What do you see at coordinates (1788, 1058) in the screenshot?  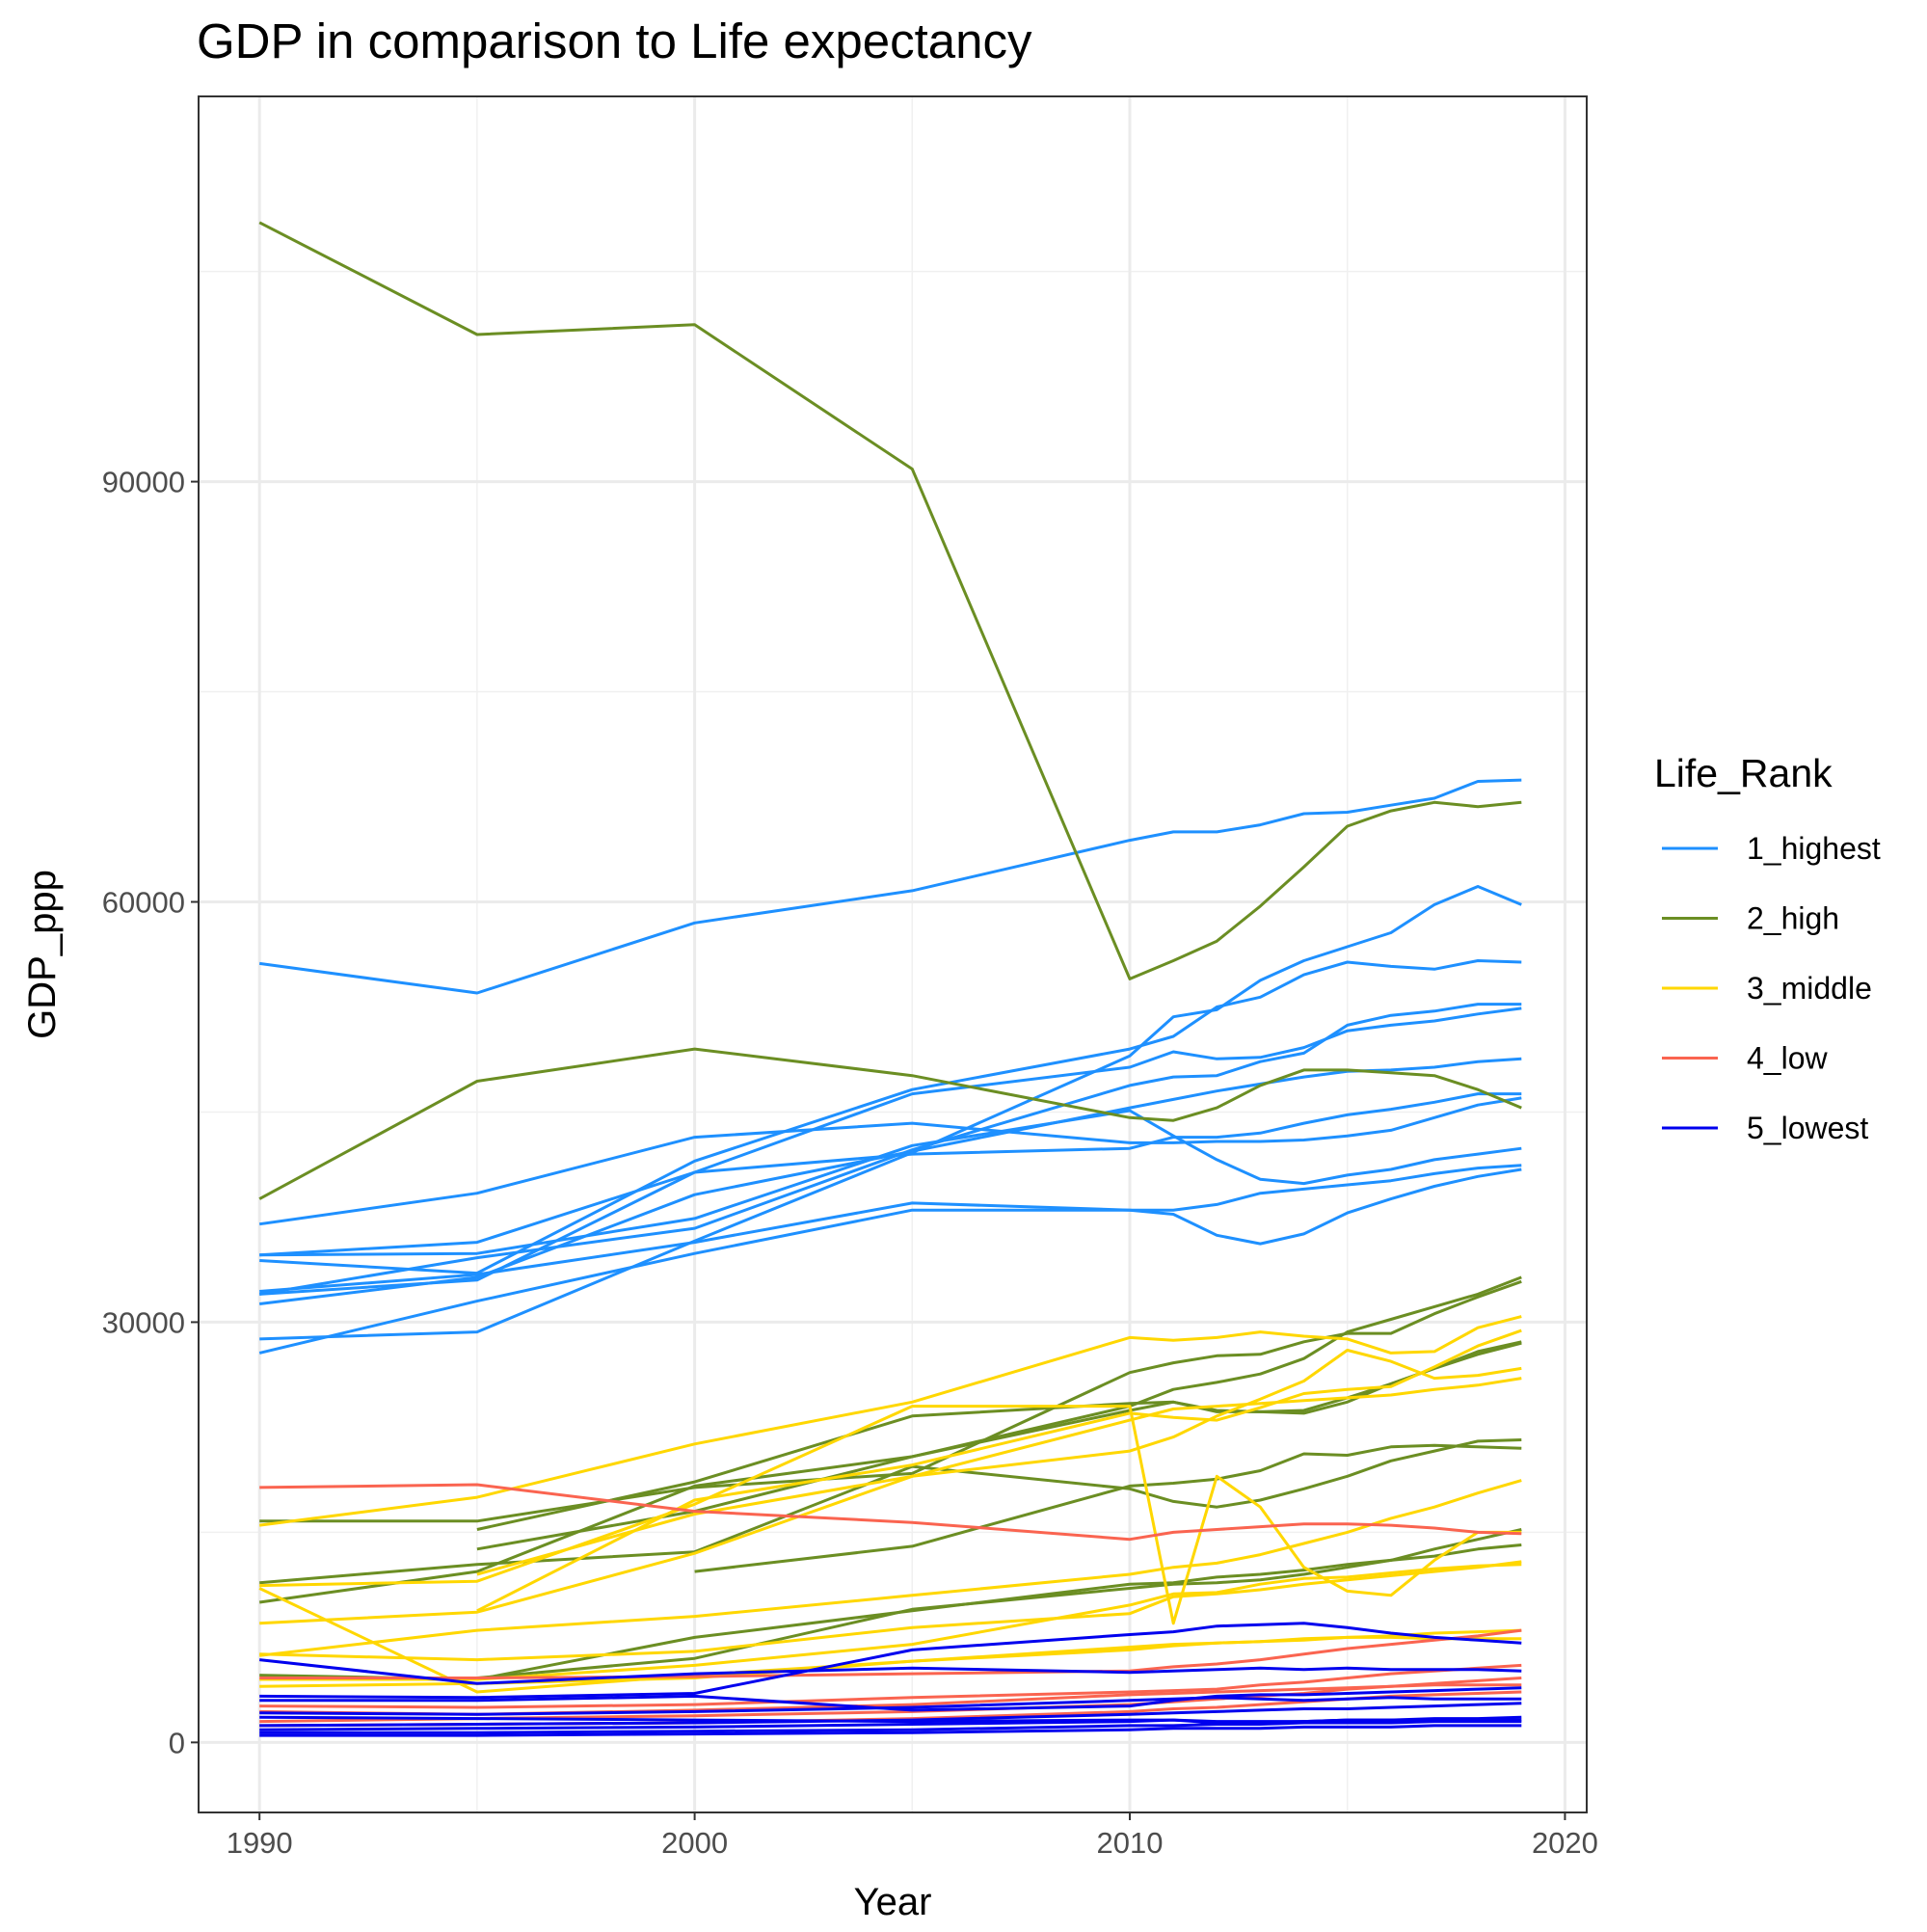 I see `legend-label-4-low: 4_low` at bounding box center [1788, 1058].